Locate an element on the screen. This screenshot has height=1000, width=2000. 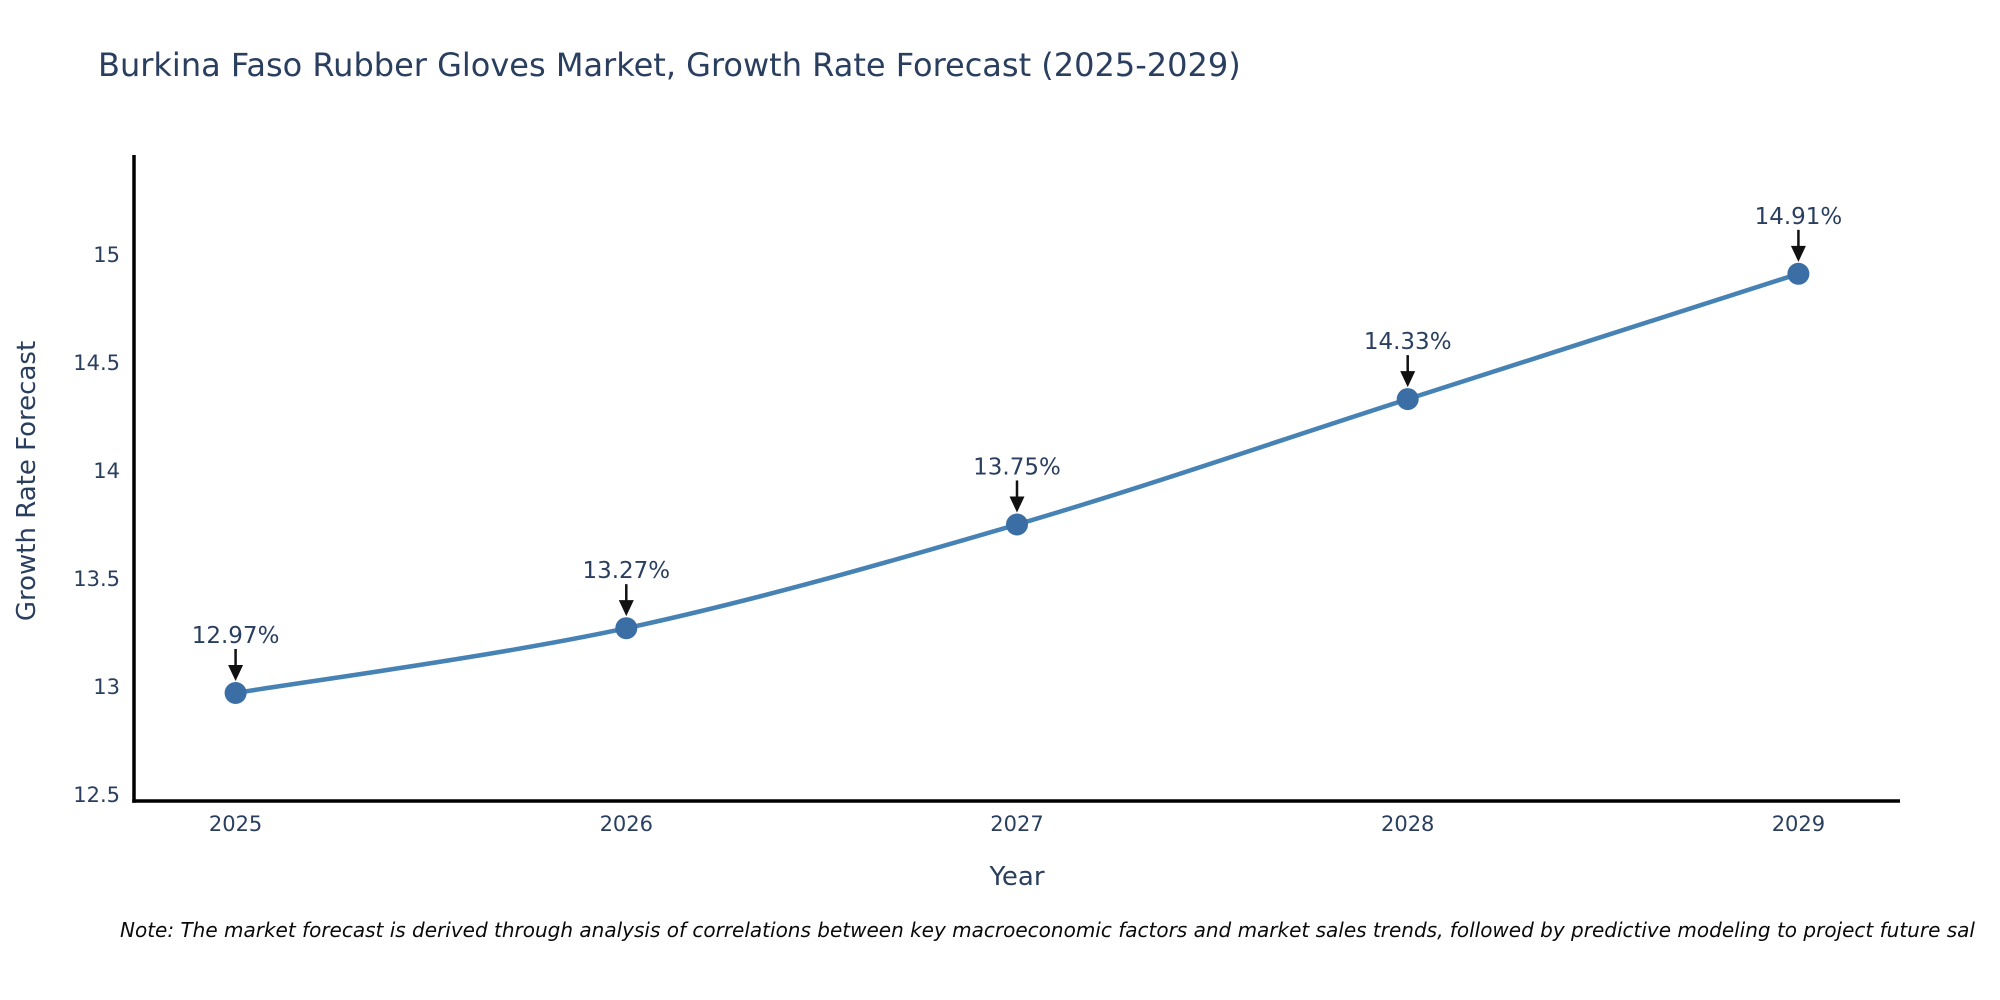
y-tick-label: 12.5 is located at coordinates (96, 795).